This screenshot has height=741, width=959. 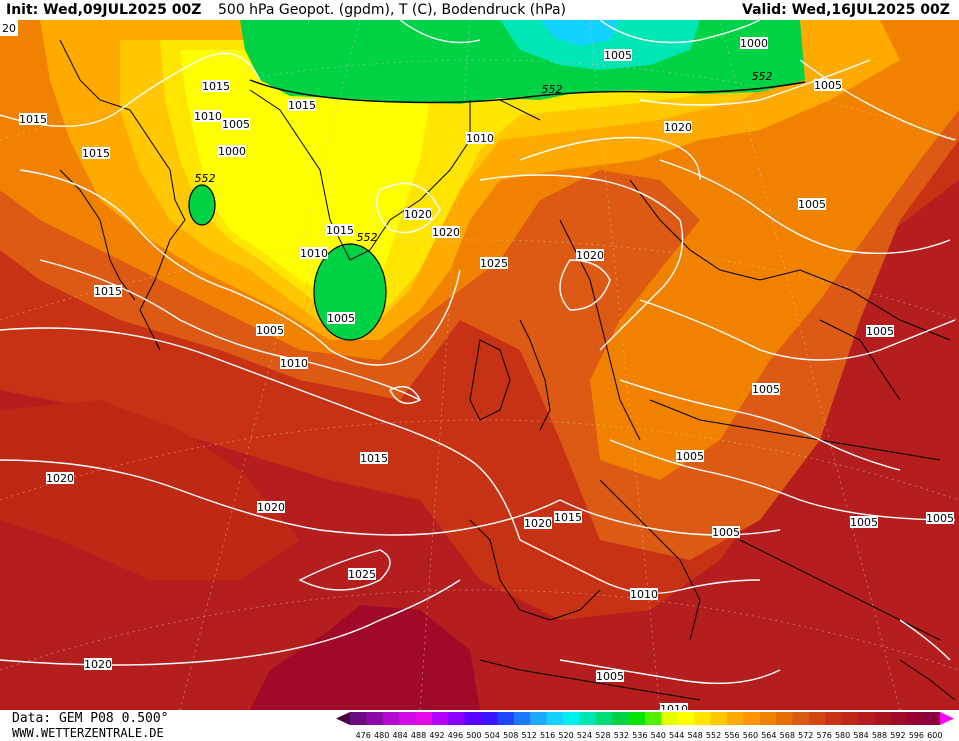 What do you see at coordinates (527, 91) in the screenshot?
I see `geopotential-contours` at bounding box center [527, 91].